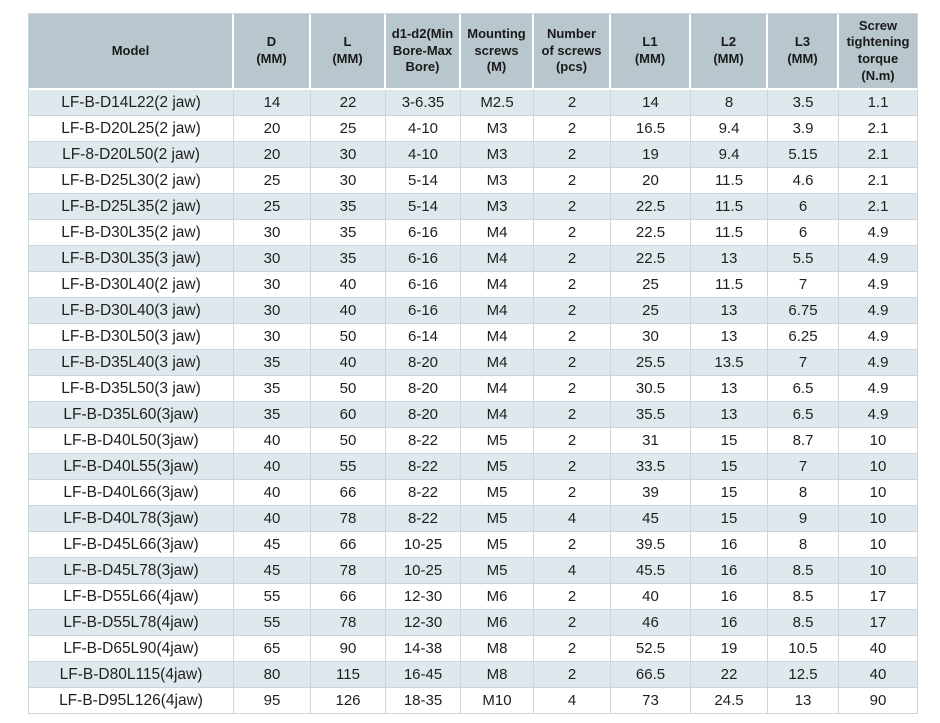 This screenshot has width=940, height=723. What do you see at coordinates (131, 701) in the screenshot?
I see `table-cell: LF-B-D95L126(4jaw)` at bounding box center [131, 701].